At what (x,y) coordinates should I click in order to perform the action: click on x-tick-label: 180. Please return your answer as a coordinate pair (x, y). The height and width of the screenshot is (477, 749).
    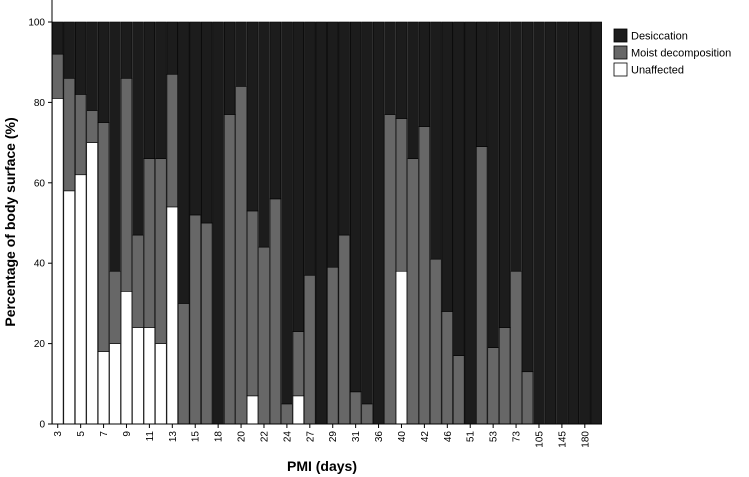
    Looking at the image, I should click on (585, 439).